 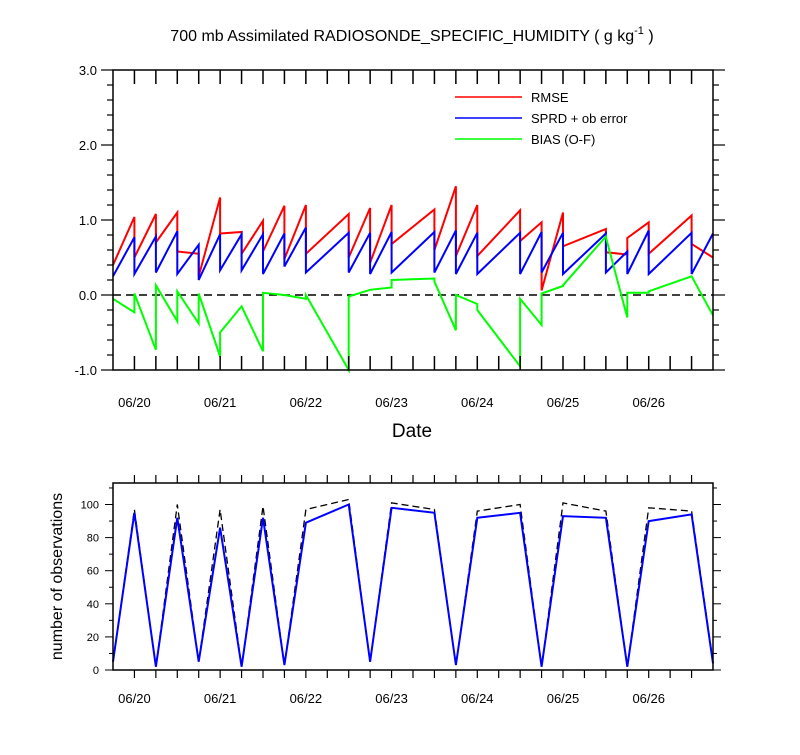 I want to click on y-tick-label: 60, so click(x=93, y=572).